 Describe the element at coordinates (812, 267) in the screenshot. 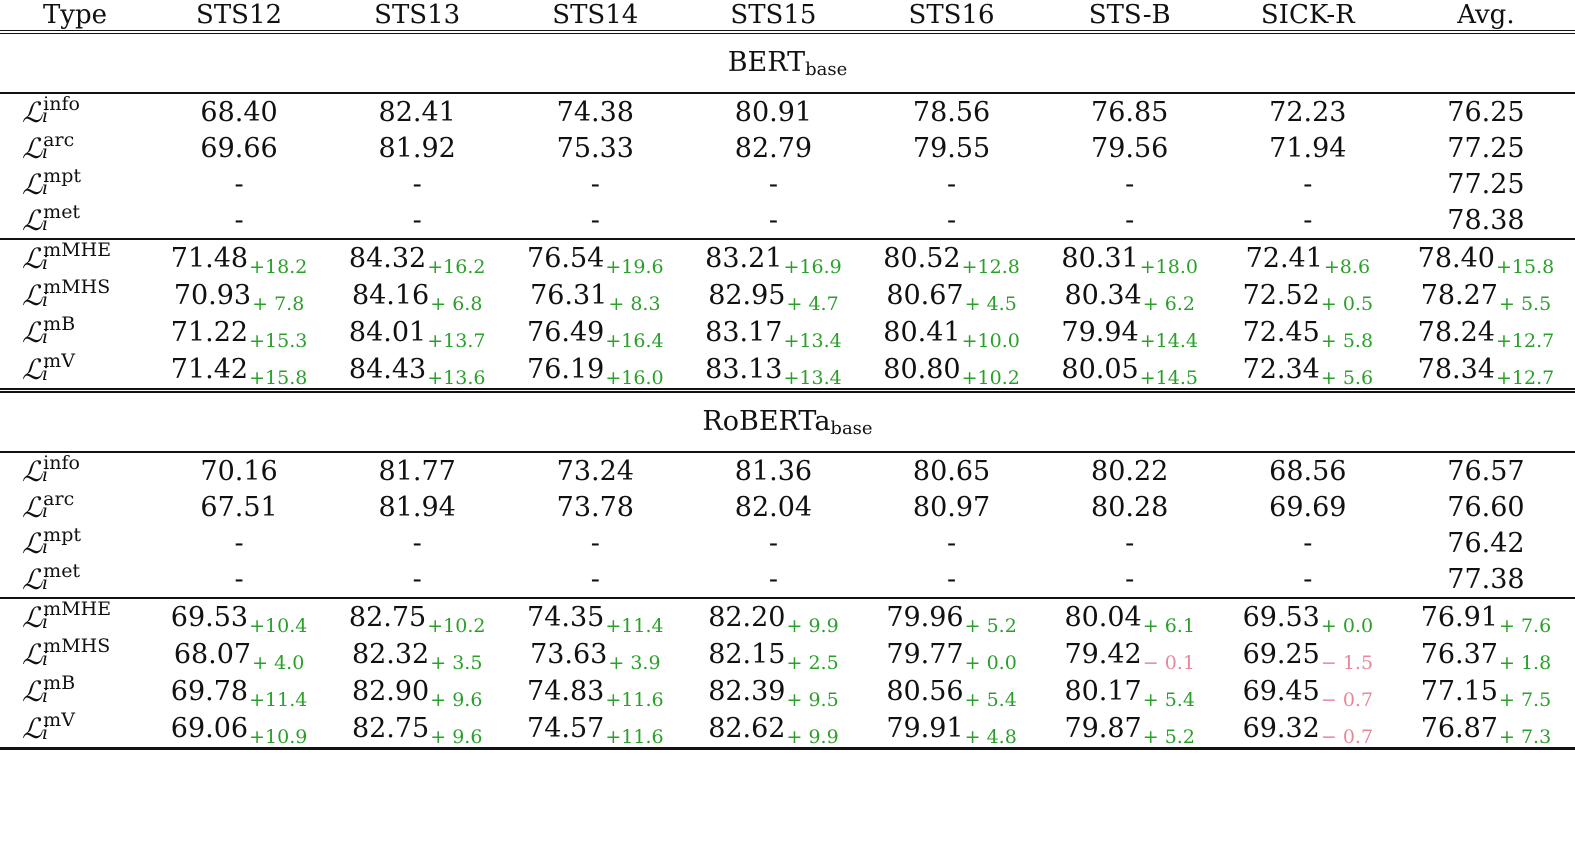

I see `cell-delta: +16.9` at that location.